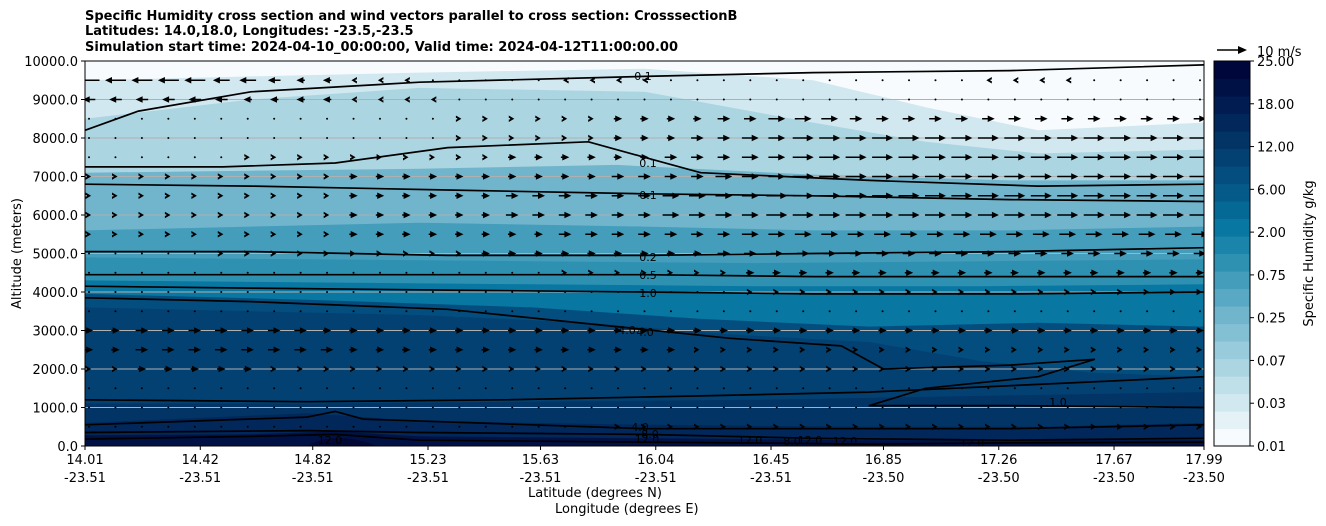  Describe the element at coordinates (1279, 52) in the screenshot. I see `wind-reference-label: 10 m/s` at that location.